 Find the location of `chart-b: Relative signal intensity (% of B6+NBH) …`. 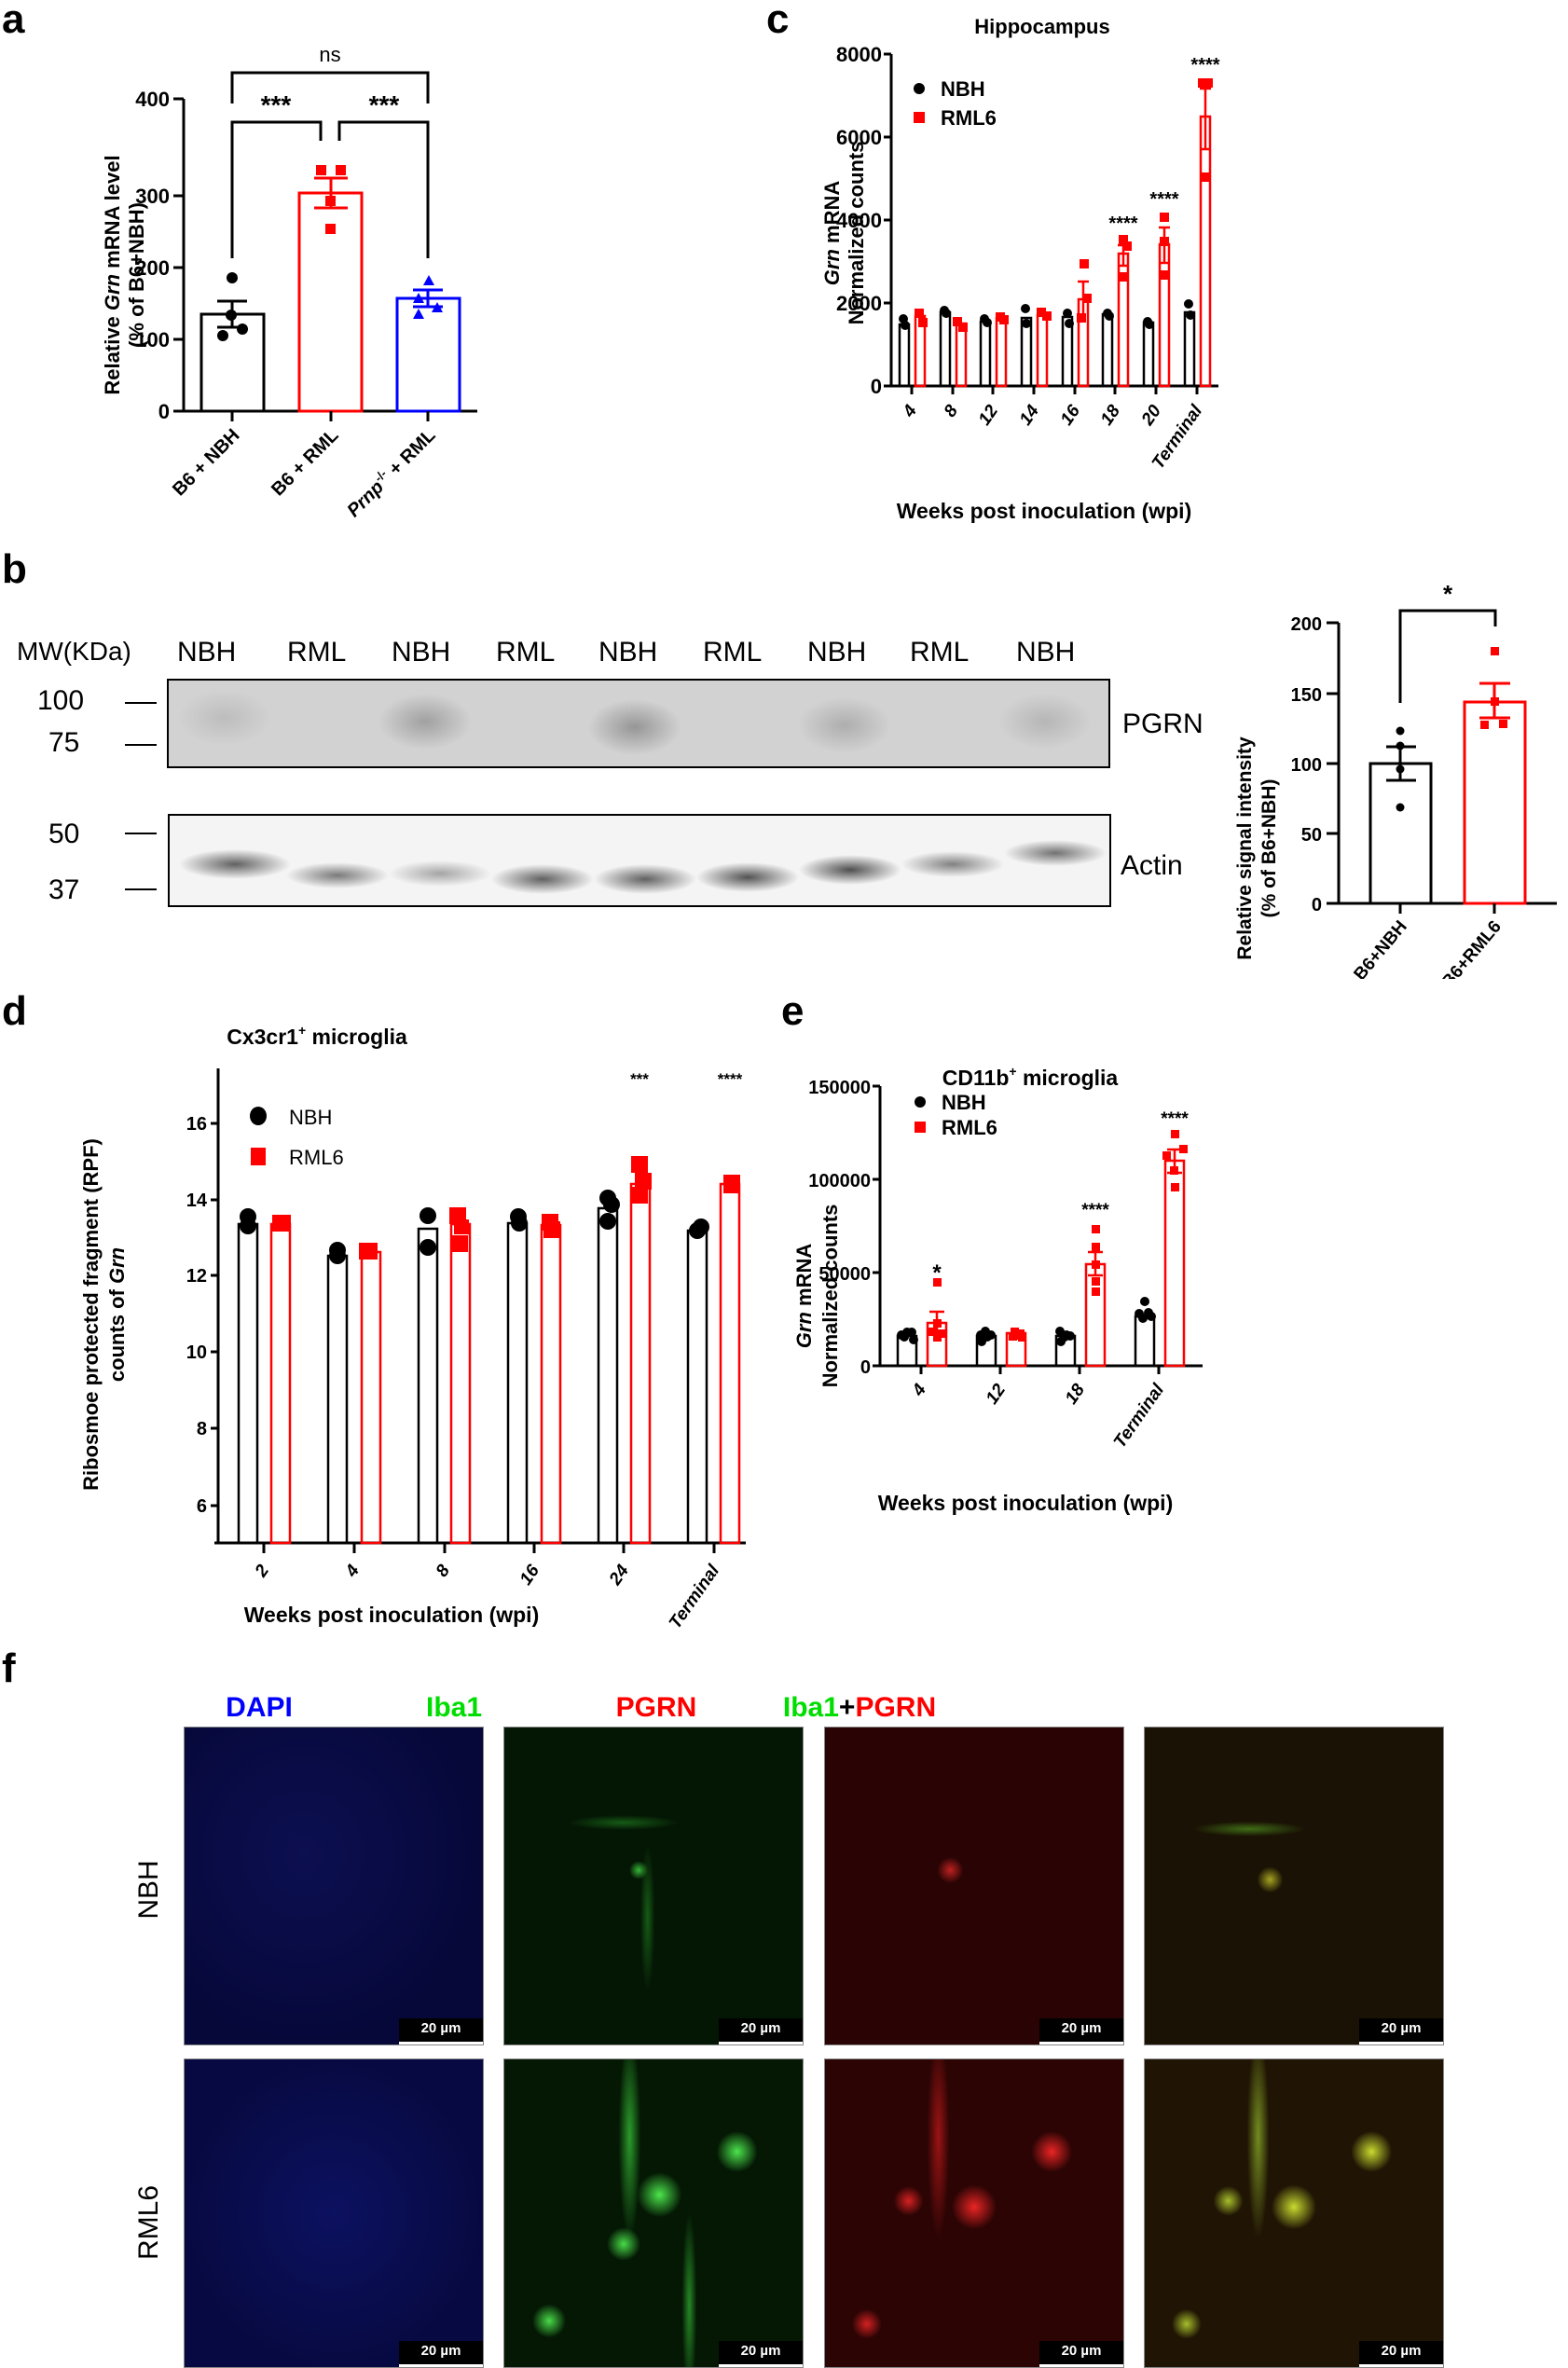

chart-b: Relative signal intensity (% of B6+NBH) … is located at coordinates (1395, 779).